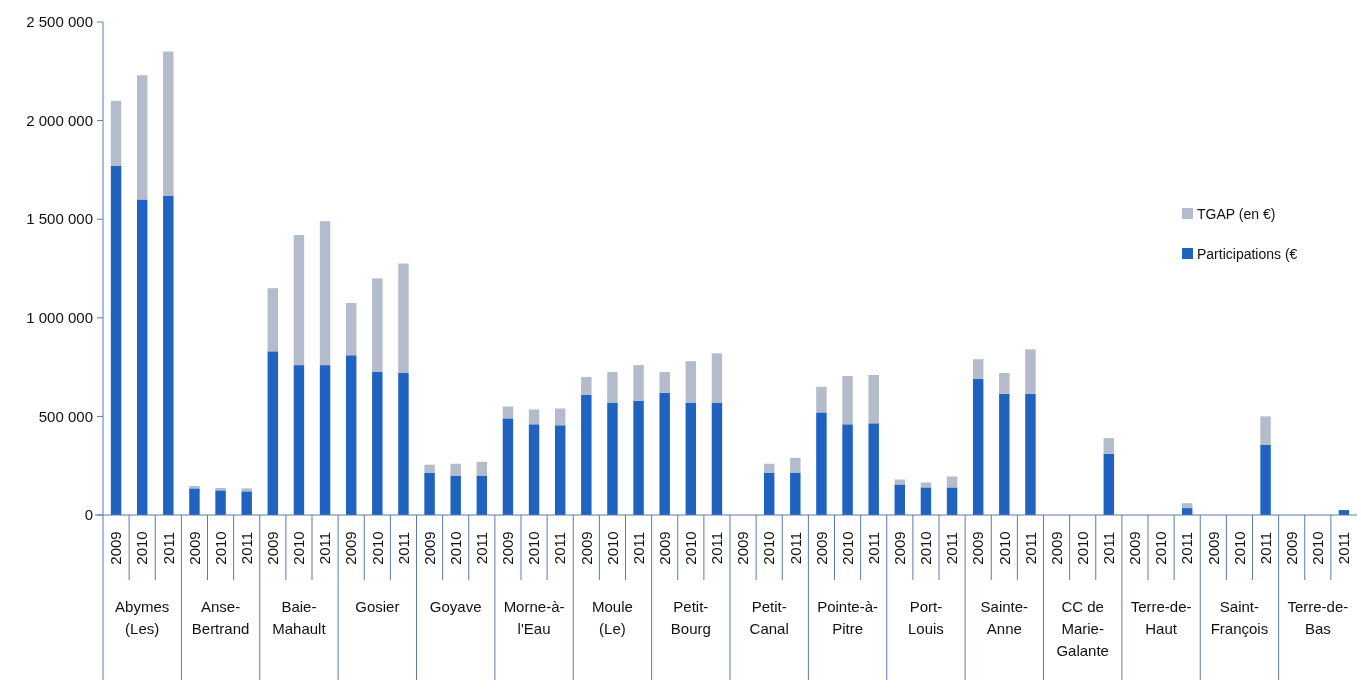 The width and height of the screenshot is (1361, 690). What do you see at coordinates (534, 617) in the screenshot?
I see `text: Morne-à-l'Eau` at bounding box center [534, 617].